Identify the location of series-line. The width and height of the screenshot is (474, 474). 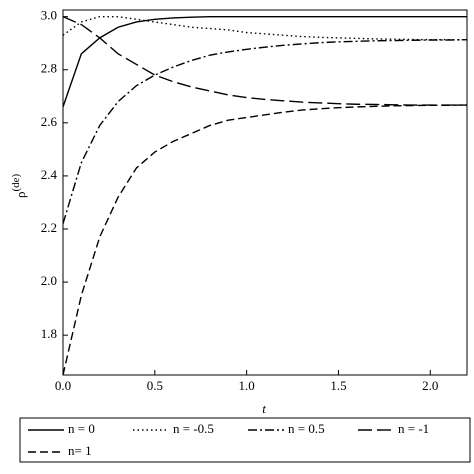
(264, 28).